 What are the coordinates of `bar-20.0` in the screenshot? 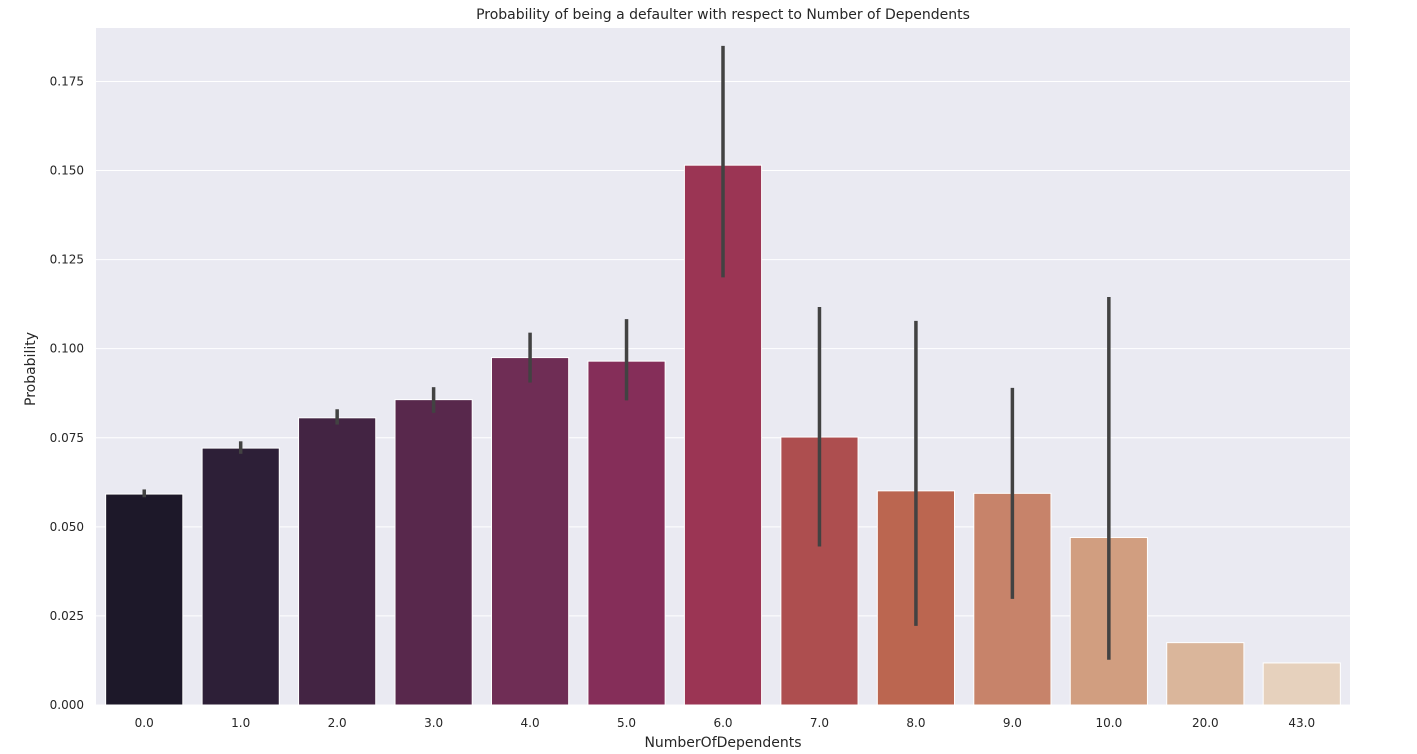 It's located at (1205, 674).